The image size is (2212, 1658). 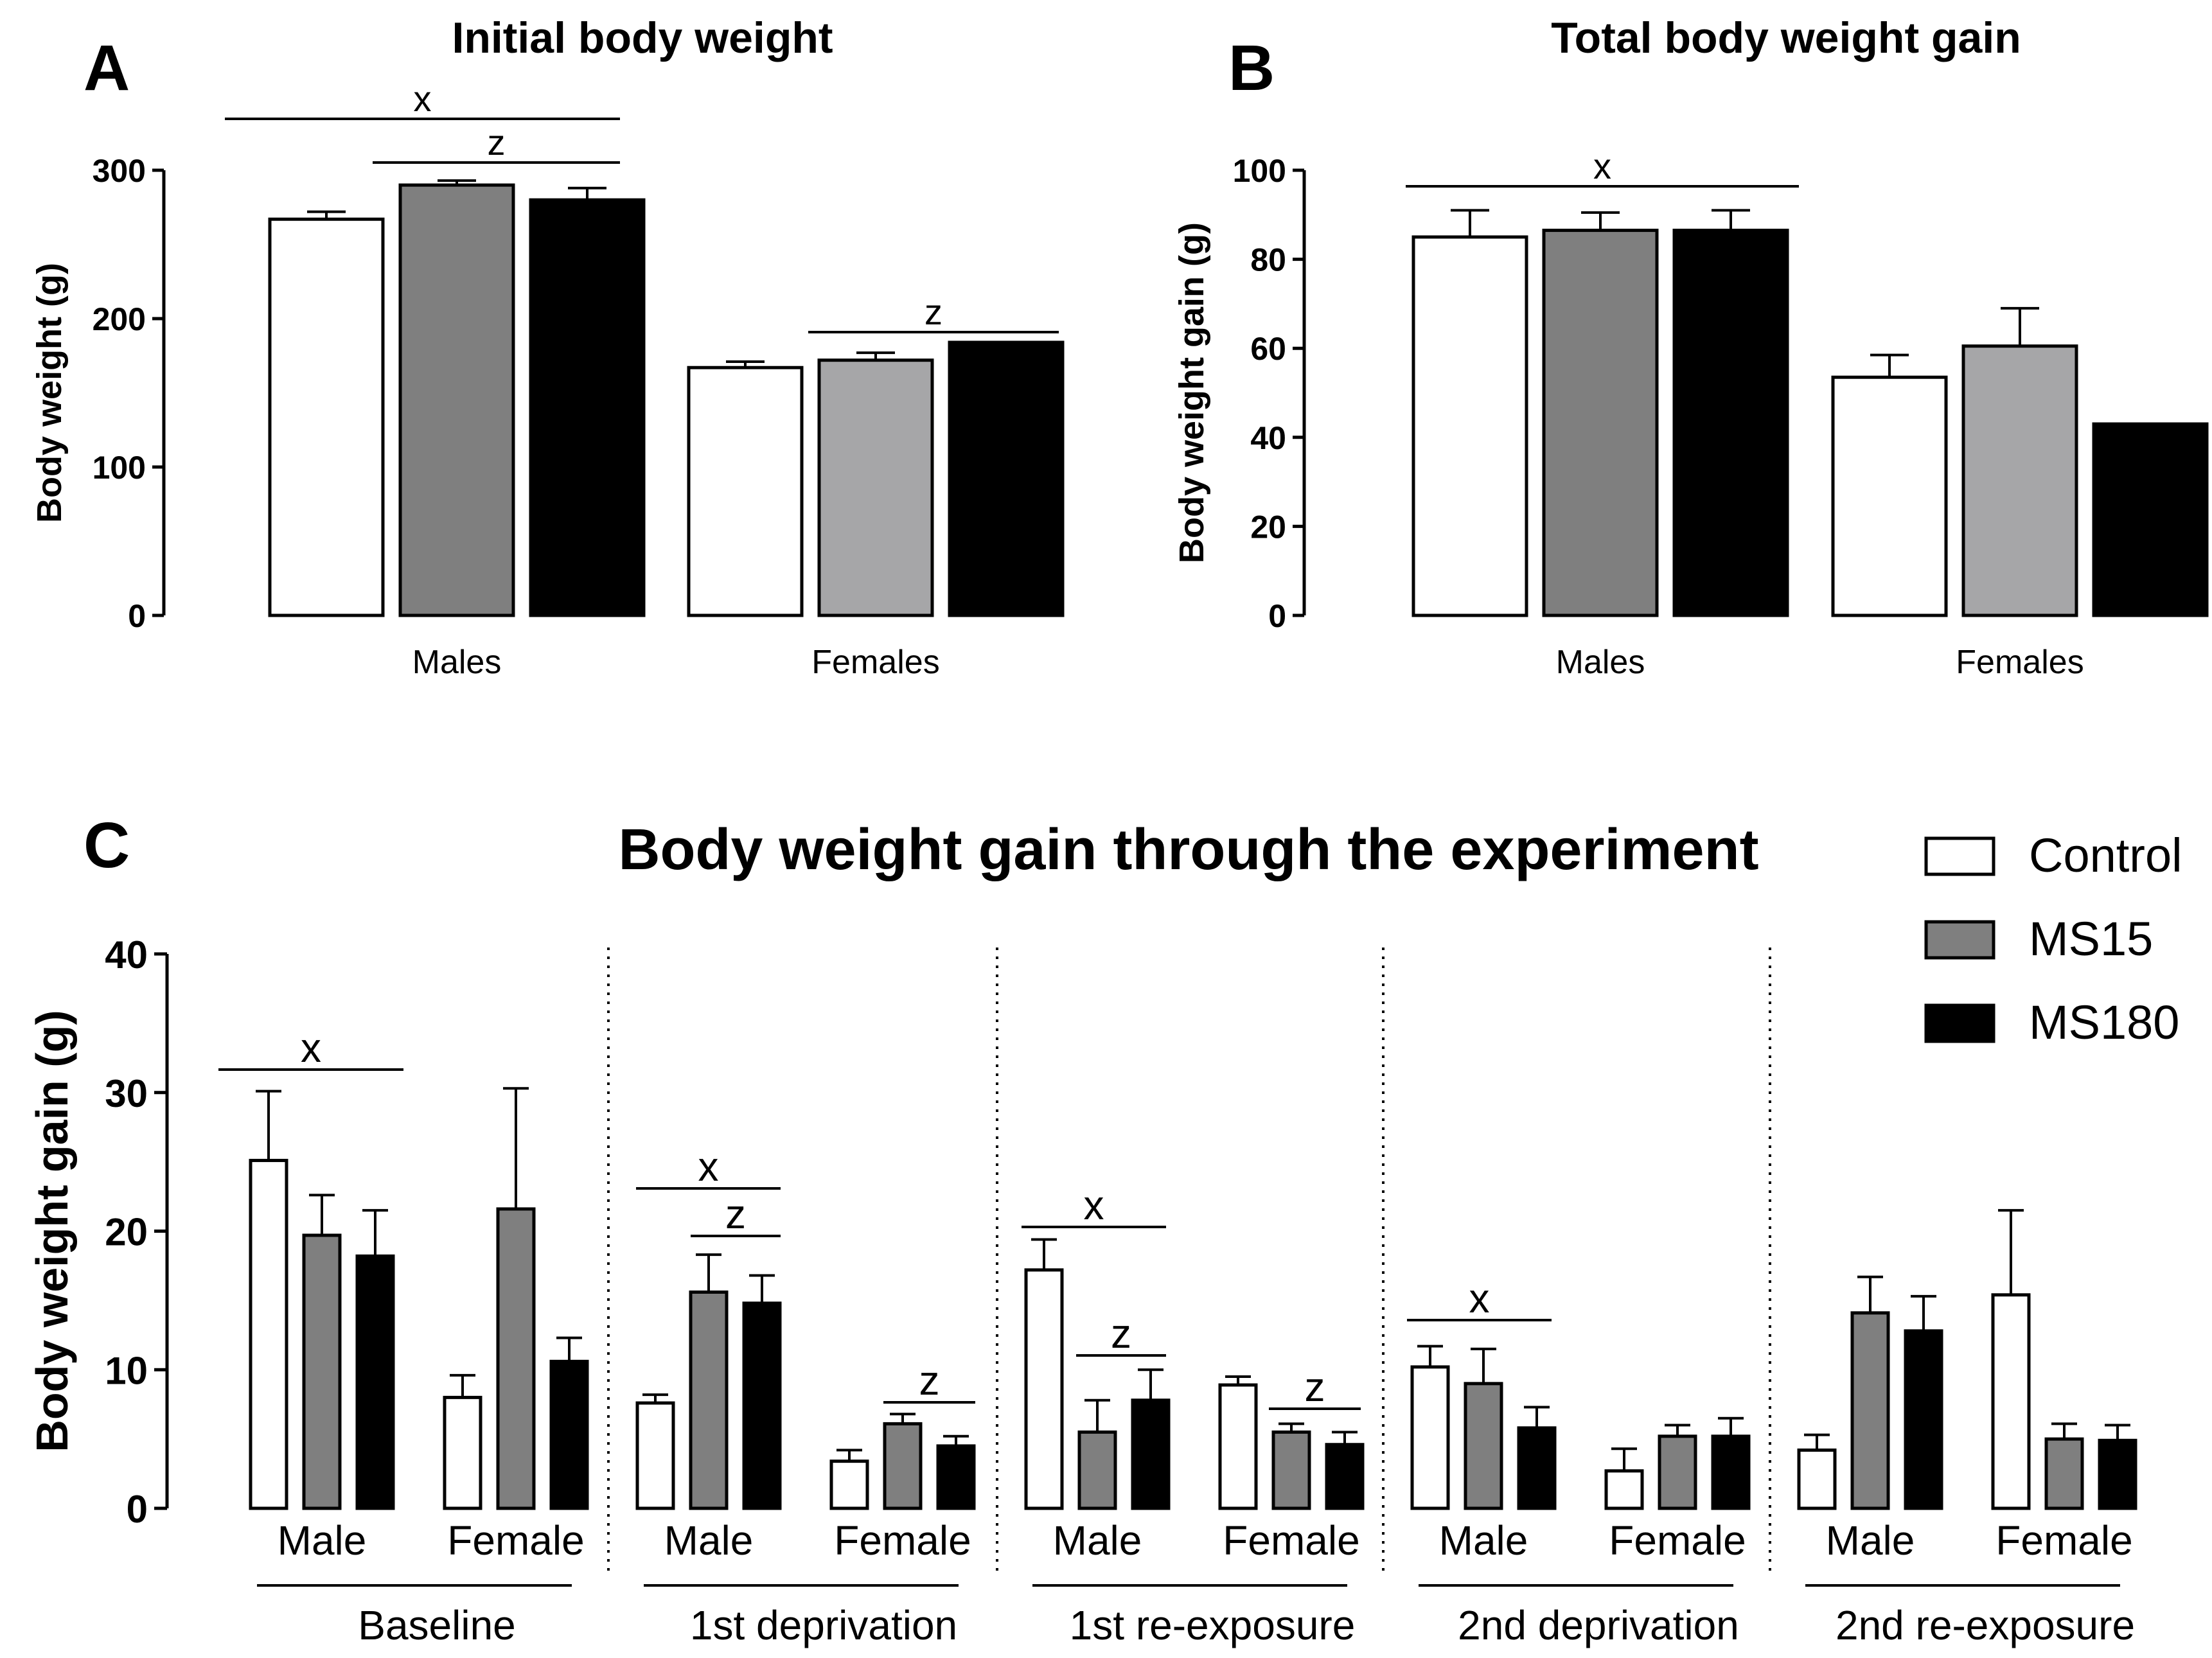 What do you see at coordinates (49, 393) in the screenshot?
I see `y-axis-label: Body weight (g)` at bounding box center [49, 393].